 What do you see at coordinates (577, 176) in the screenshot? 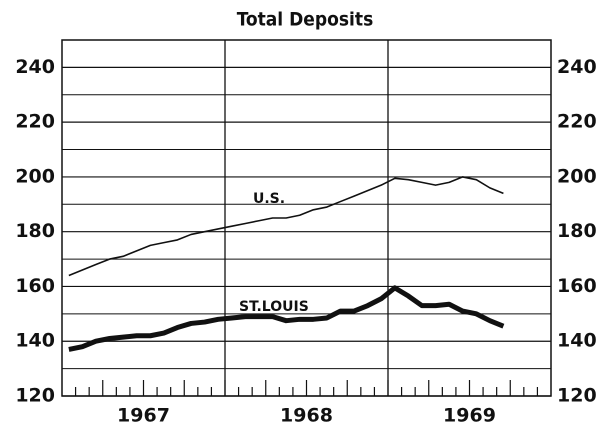
I see `y2-tick-label: 200` at bounding box center [577, 176].